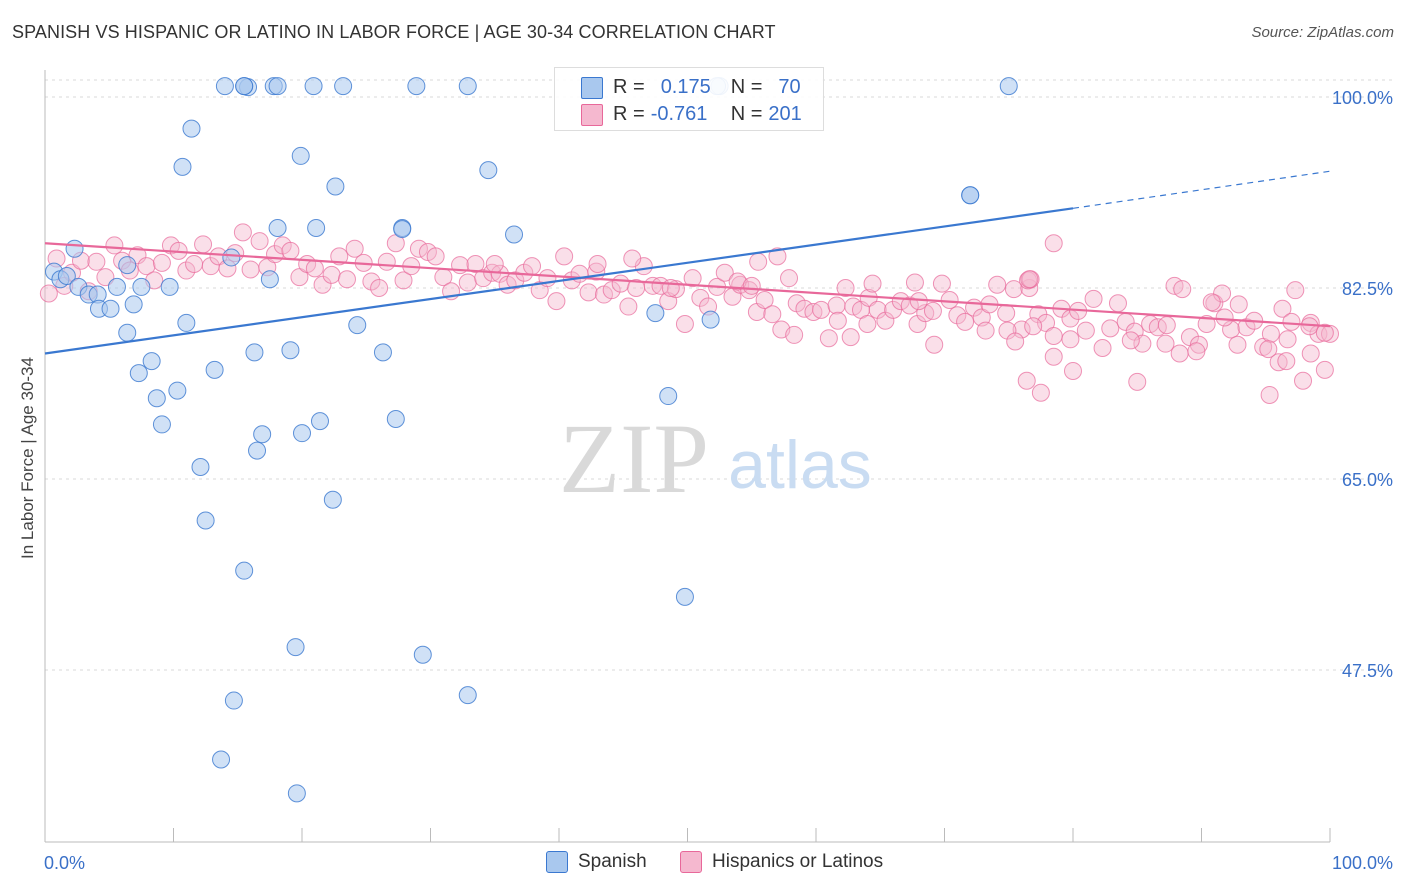  What do you see at coordinates (634, 458) in the screenshot?
I see `watermark-zip: ZIP` at bounding box center [634, 458].